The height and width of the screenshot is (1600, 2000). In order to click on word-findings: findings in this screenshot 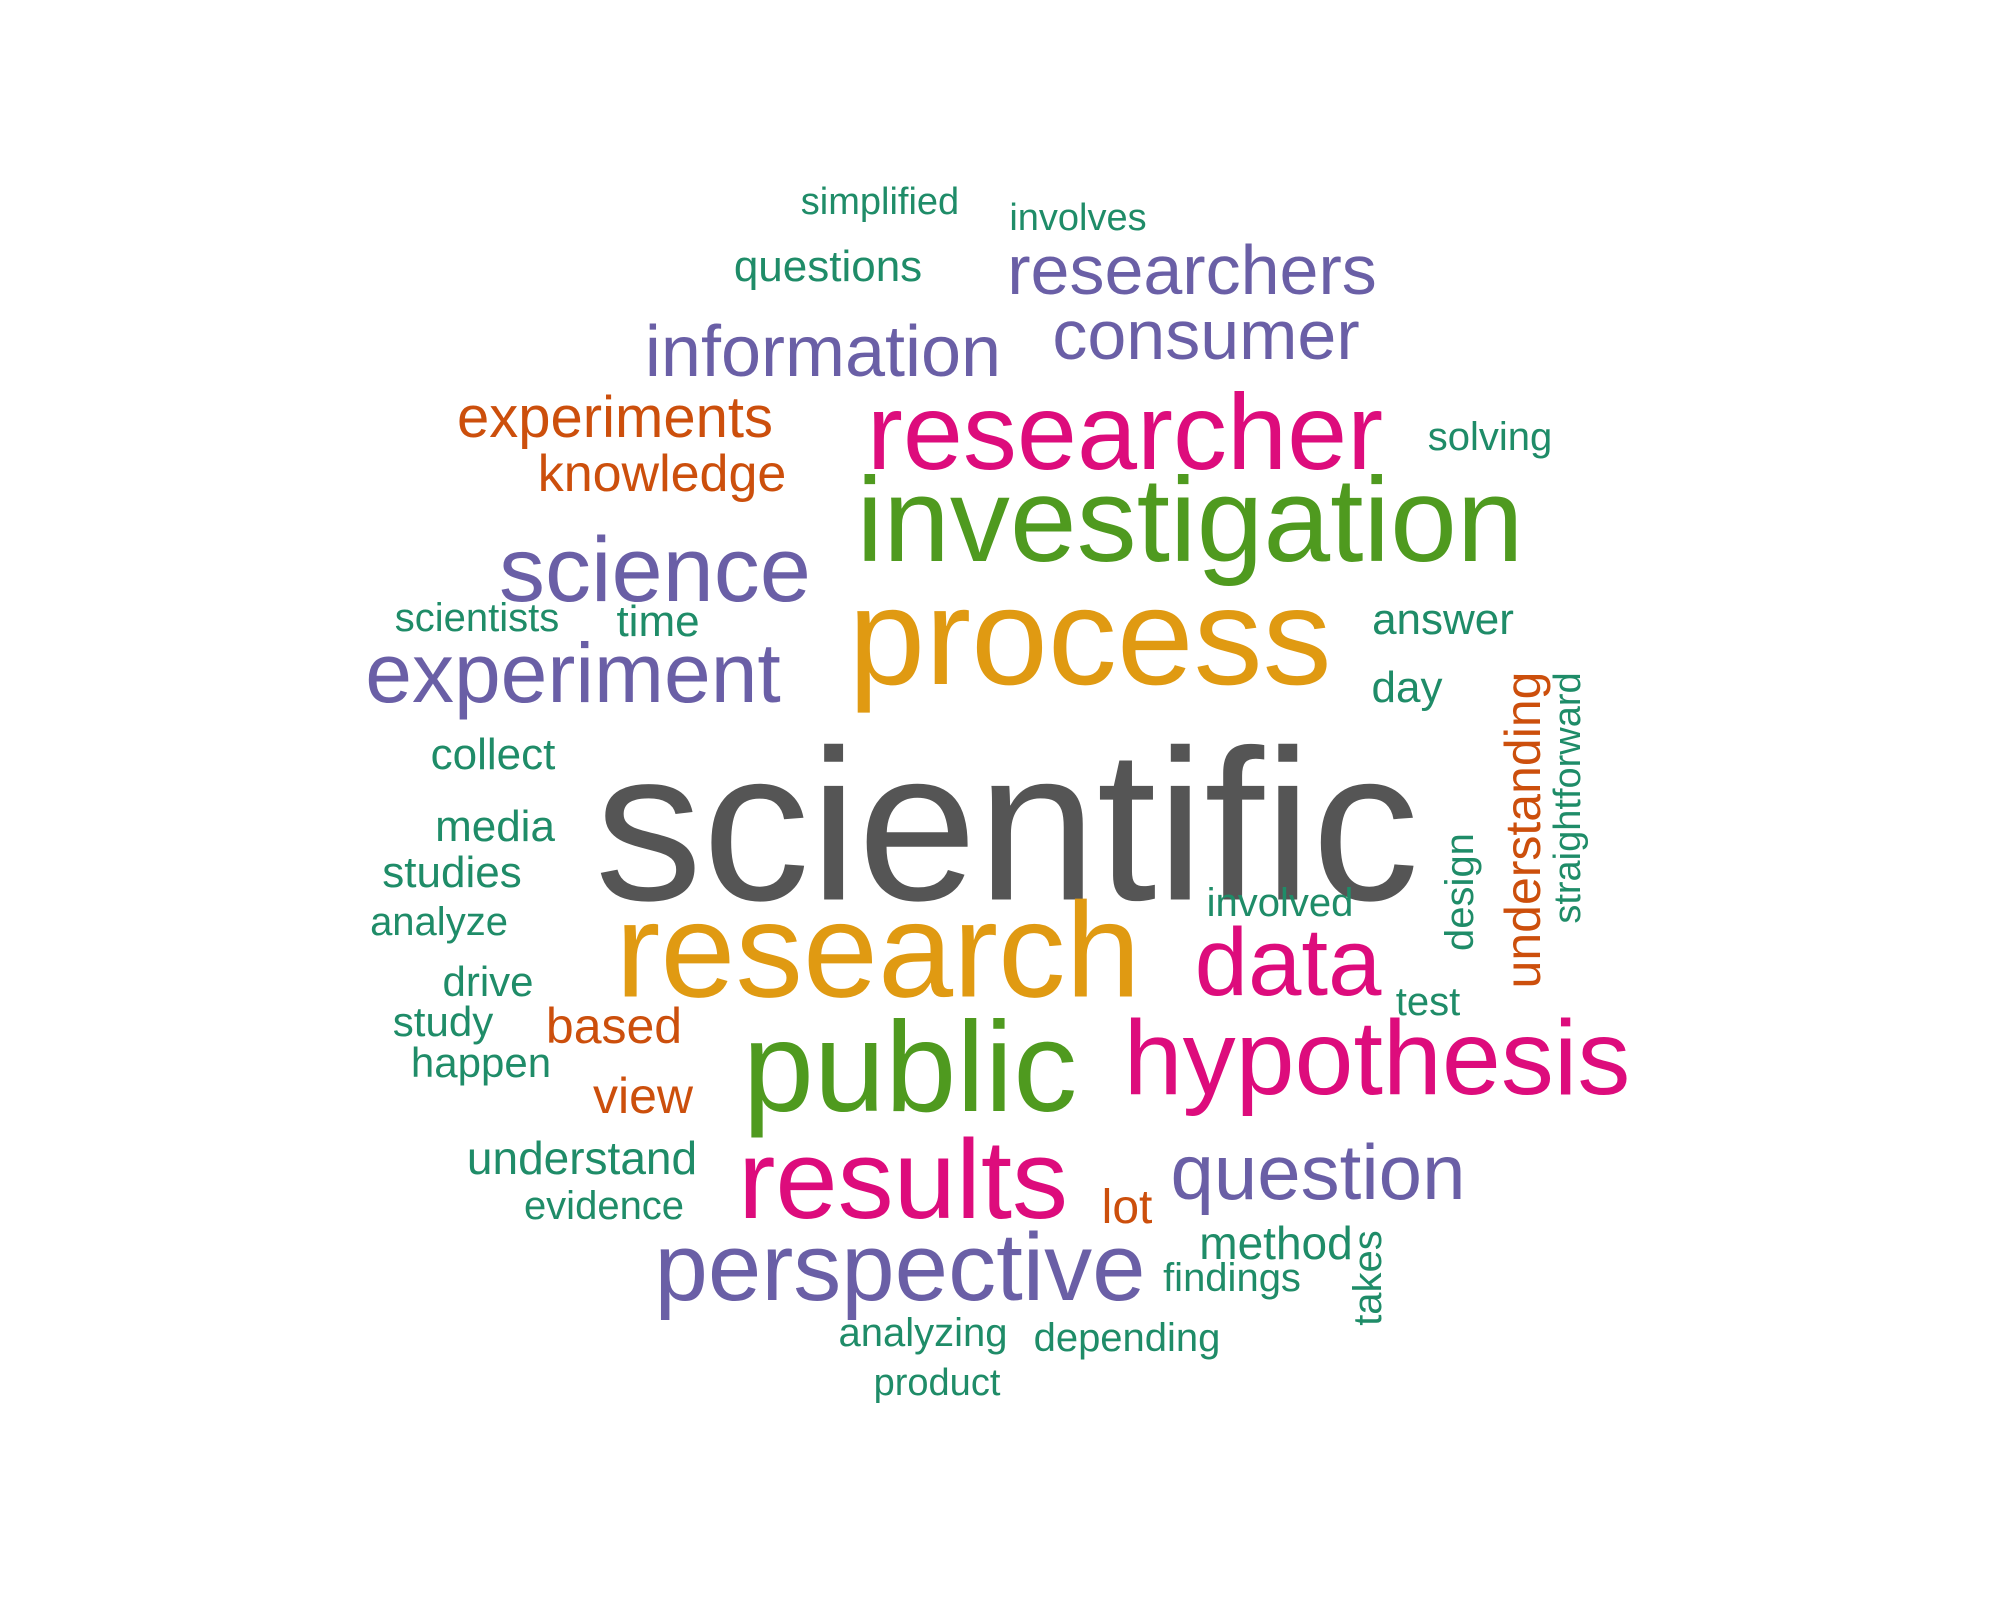, I will do `click(1232, 1278)`.